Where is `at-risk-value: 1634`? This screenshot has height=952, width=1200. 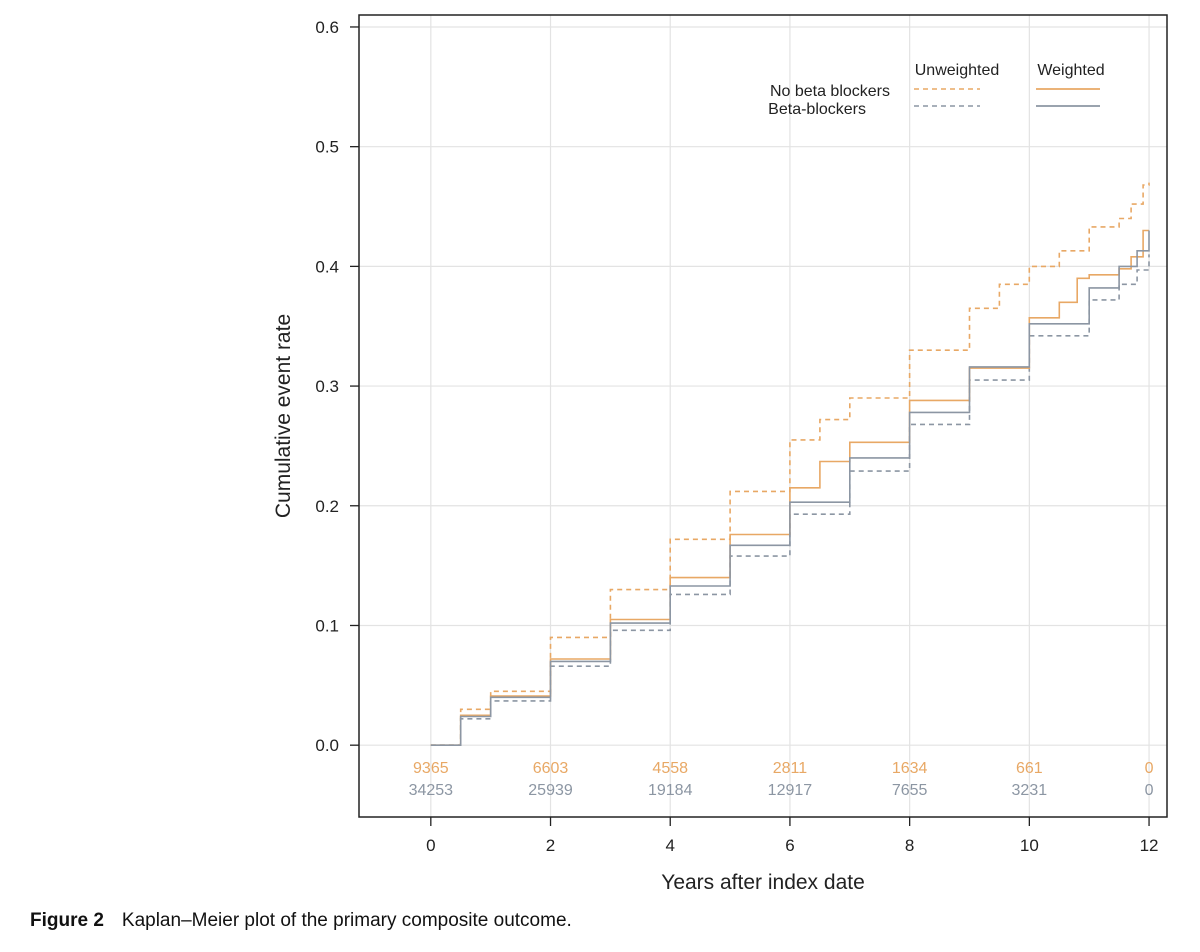
at-risk-value: 1634 is located at coordinates (910, 768).